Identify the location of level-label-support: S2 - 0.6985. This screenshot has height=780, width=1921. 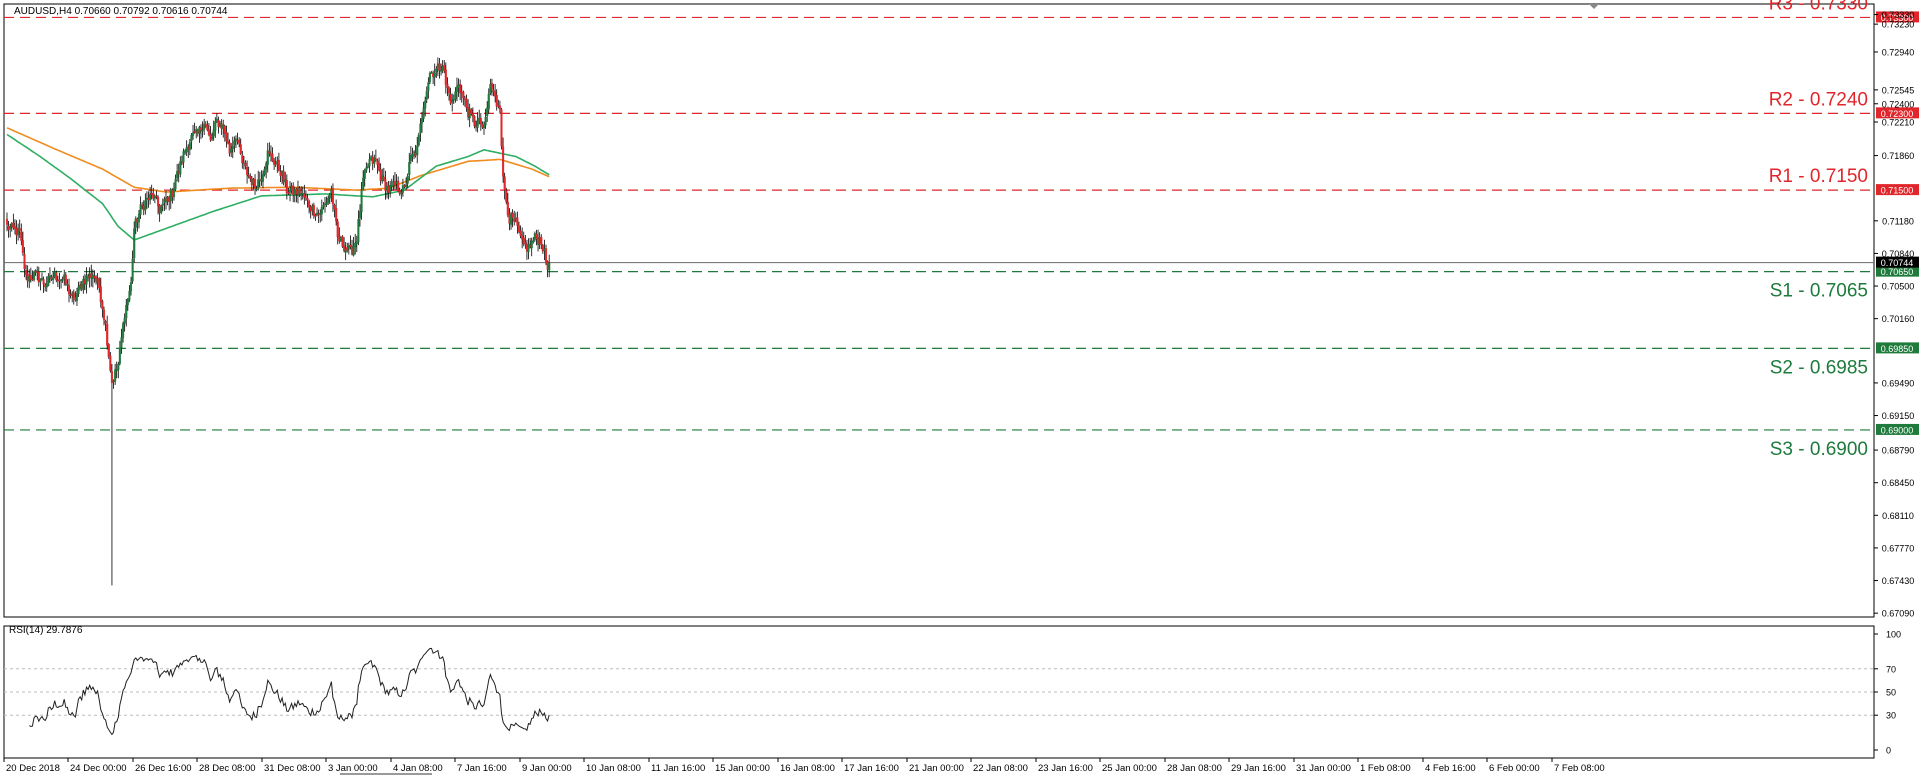
(1819, 367).